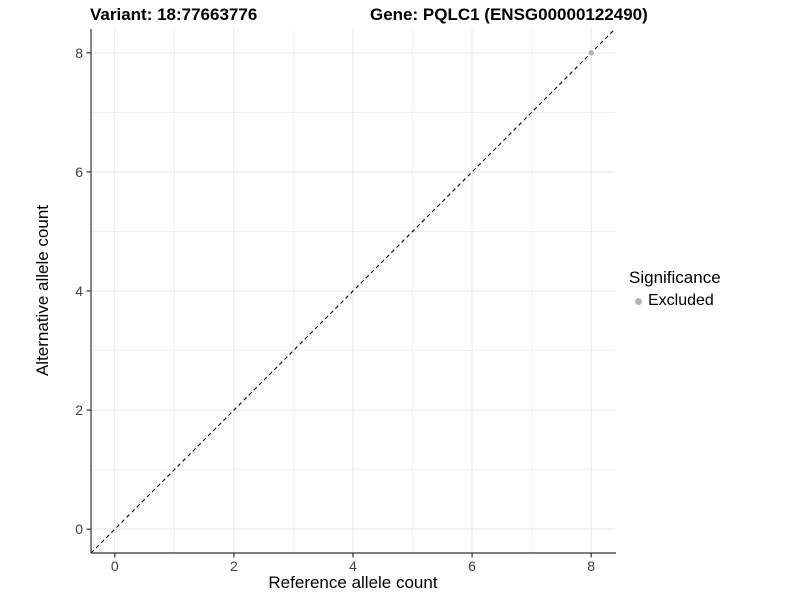  What do you see at coordinates (509, 14) in the screenshot?
I see `plot-title-gene: Gene: PQLC1 (ENSG00000122490)` at bounding box center [509, 14].